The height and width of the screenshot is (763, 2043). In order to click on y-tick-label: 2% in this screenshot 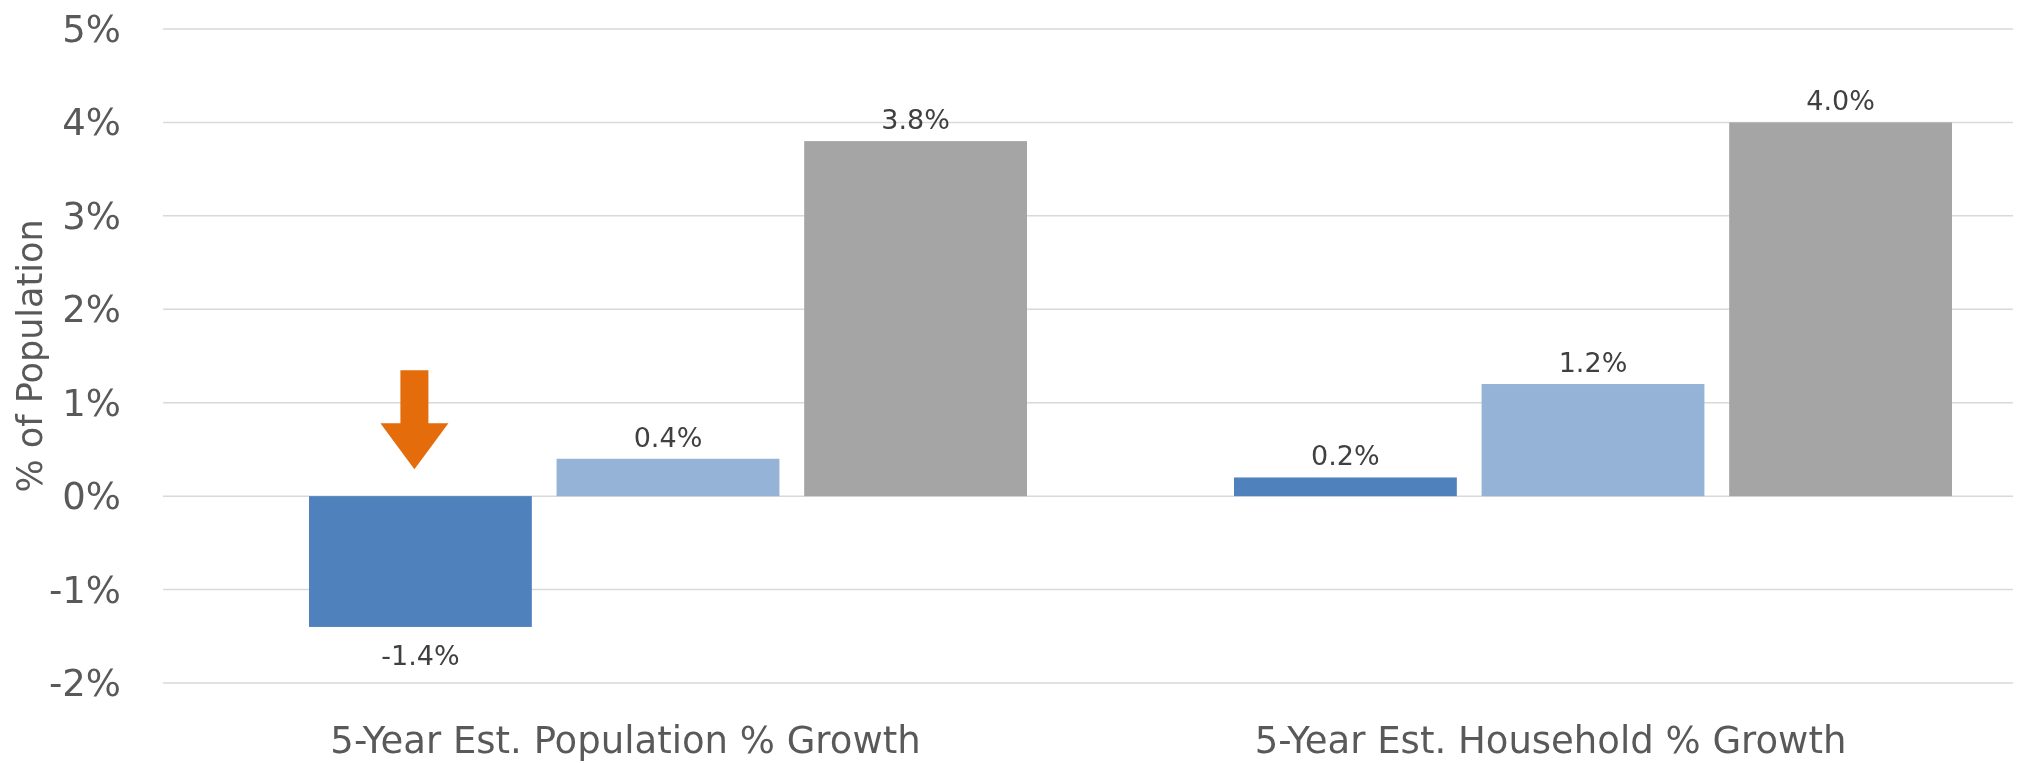, I will do `click(91, 310)`.